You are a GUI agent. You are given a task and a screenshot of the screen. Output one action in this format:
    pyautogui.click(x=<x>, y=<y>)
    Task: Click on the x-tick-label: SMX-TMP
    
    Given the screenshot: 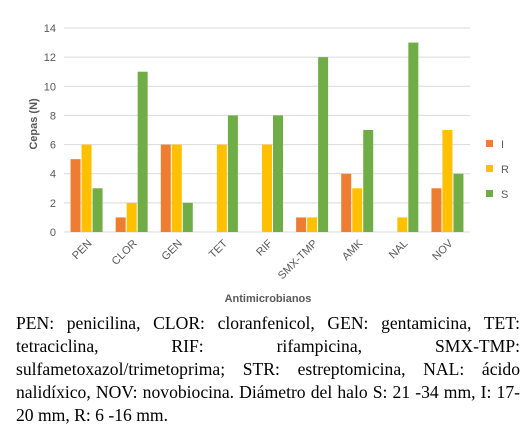 What is the action you would take?
    pyautogui.click(x=298, y=260)
    